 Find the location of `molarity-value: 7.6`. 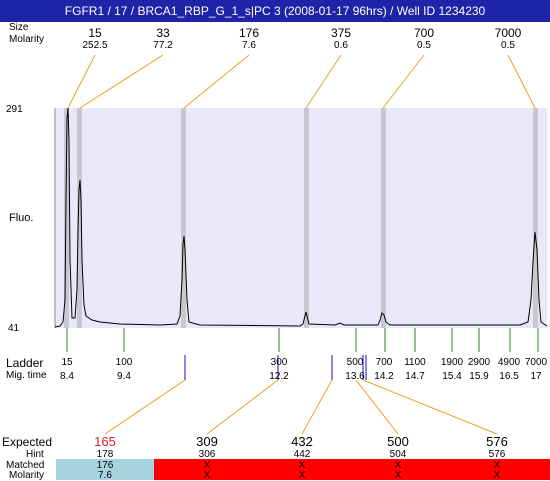

molarity-value: 7.6 is located at coordinates (105, 475).